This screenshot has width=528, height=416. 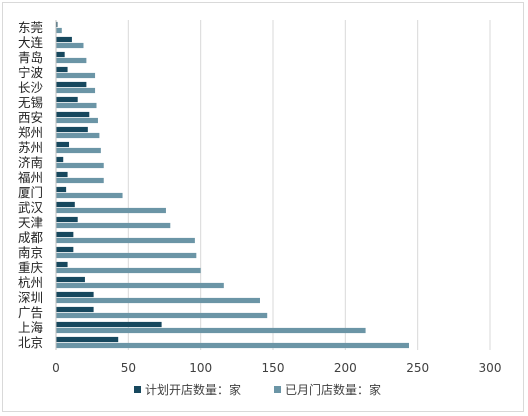 I want to click on category-label: 无锡, so click(x=30, y=102).